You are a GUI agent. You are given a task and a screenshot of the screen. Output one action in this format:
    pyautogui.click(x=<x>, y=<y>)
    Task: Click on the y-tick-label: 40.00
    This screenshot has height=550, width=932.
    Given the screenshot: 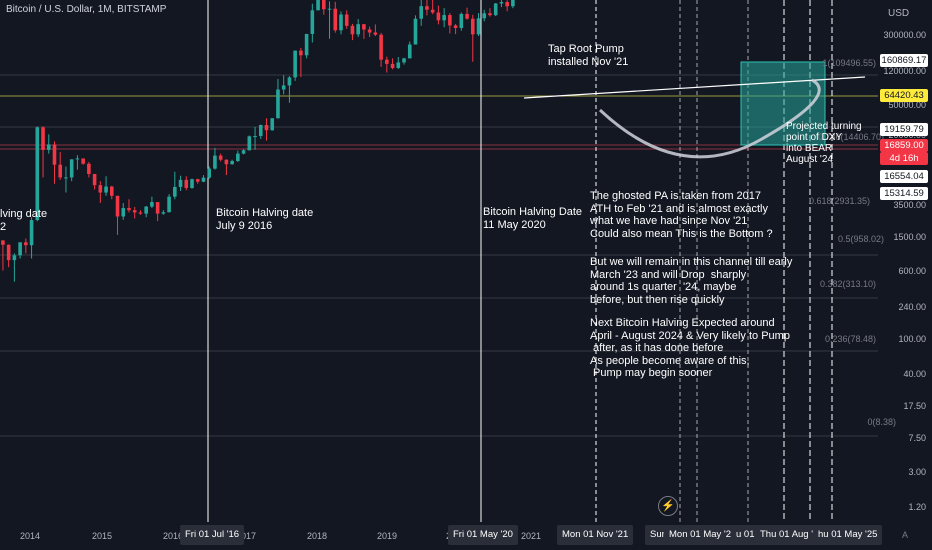 What is the action you would take?
    pyautogui.click(x=914, y=374)
    